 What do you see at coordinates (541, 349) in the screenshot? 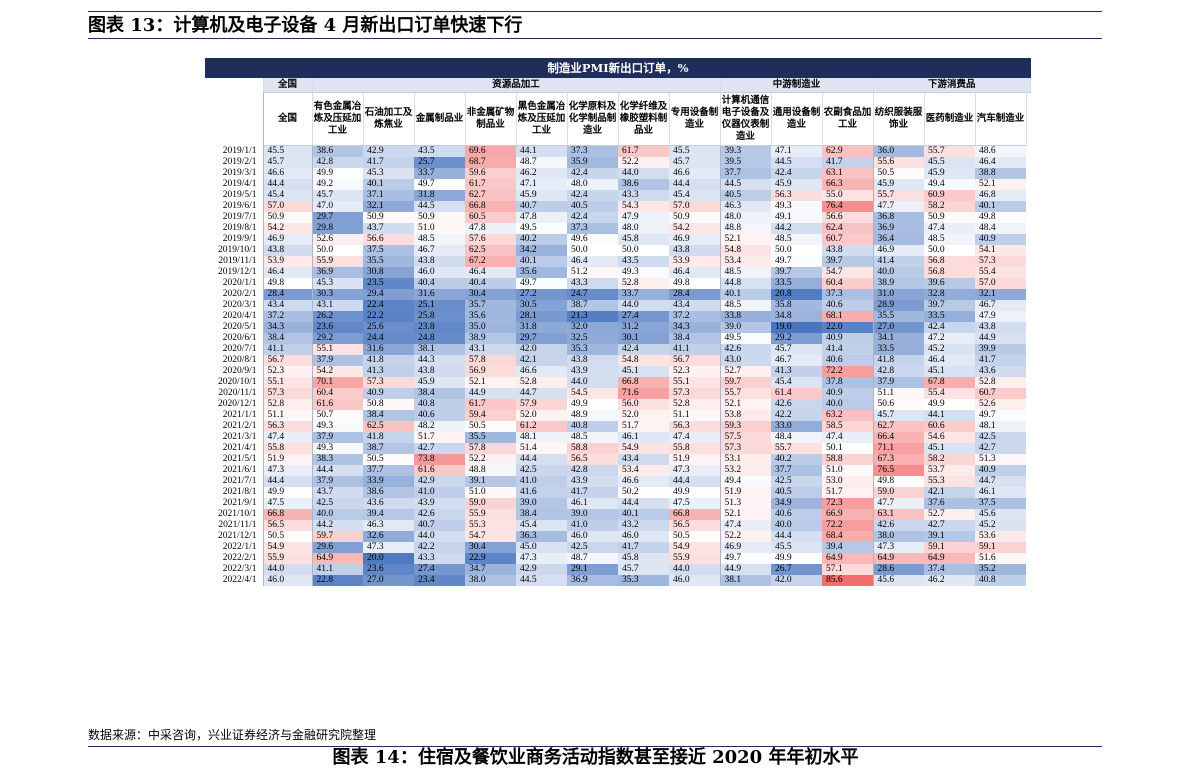
I see `heatmap-cell: 42.0` at bounding box center [541, 349].